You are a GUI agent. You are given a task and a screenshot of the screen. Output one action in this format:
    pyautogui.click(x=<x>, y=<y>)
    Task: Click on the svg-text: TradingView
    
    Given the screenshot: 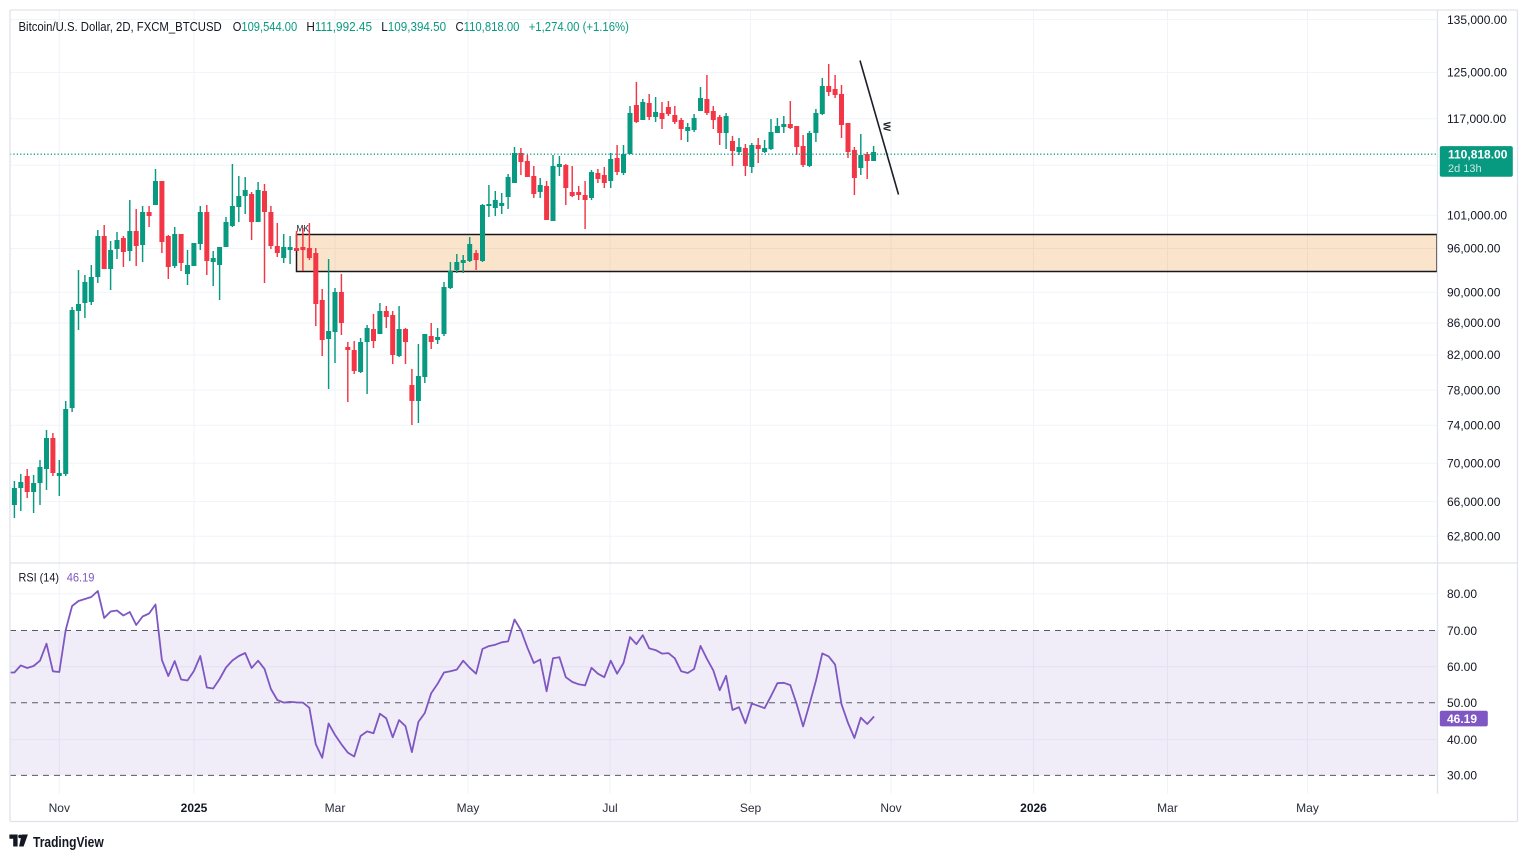 What is the action you would take?
    pyautogui.click(x=68, y=843)
    